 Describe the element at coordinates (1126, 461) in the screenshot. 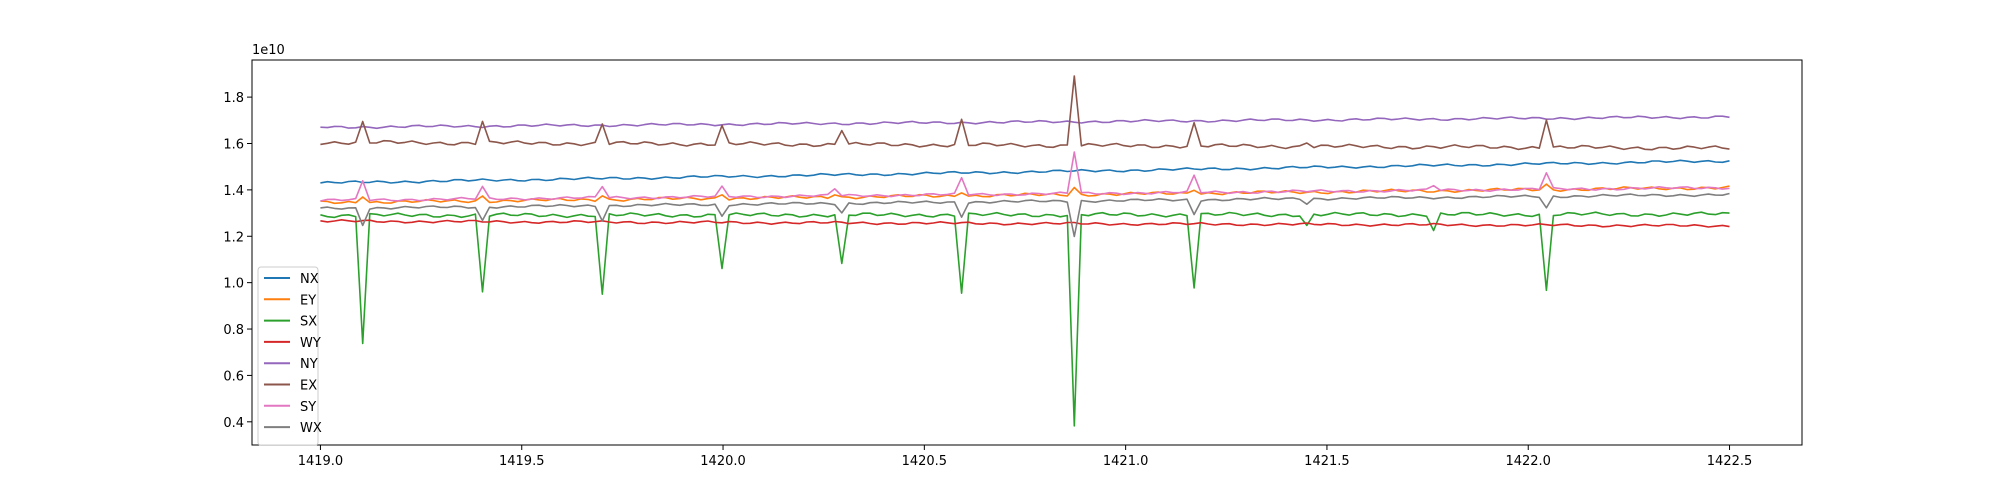

I see `x-tick-label: 1421.0` at that location.